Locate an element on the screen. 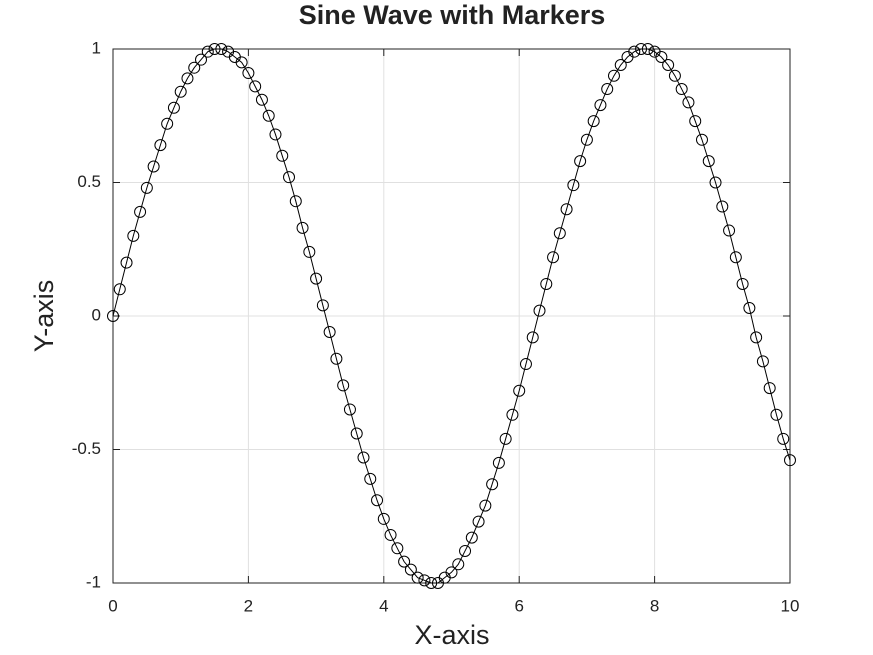  x-tick-label: 0 is located at coordinates (112, 605).